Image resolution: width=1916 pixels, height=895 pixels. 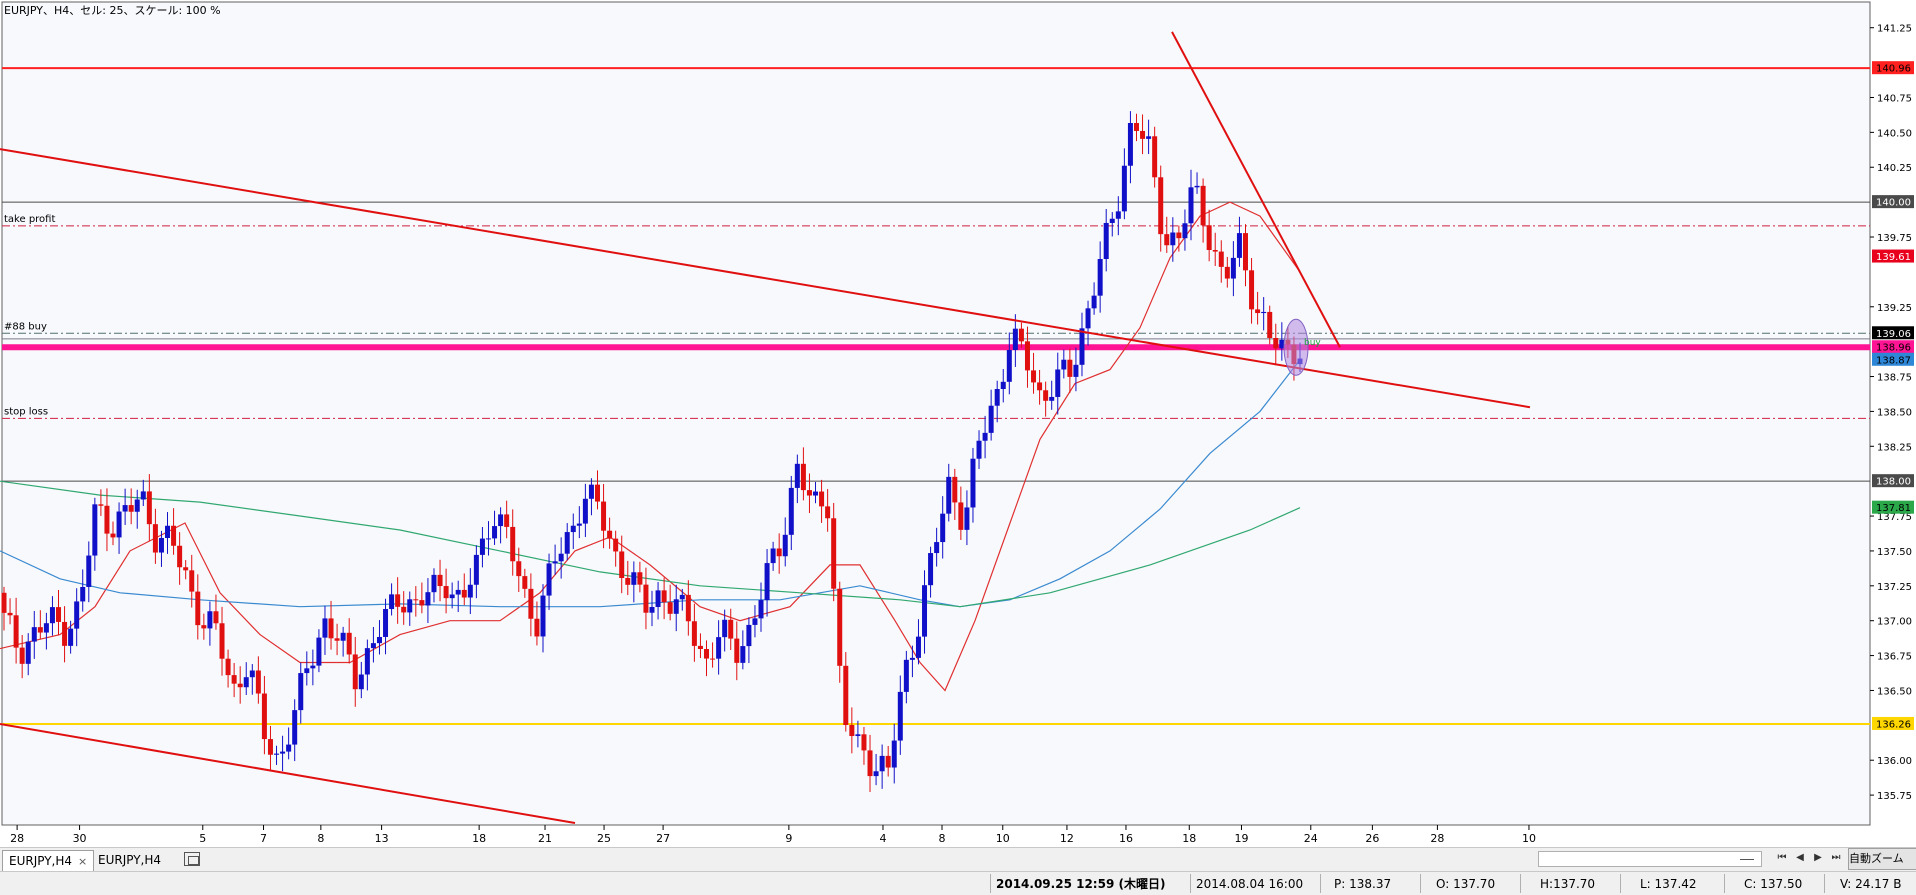 What do you see at coordinates (1894, 238) in the screenshot?
I see `y-tick-label: 139.75` at bounding box center [1894, 238].